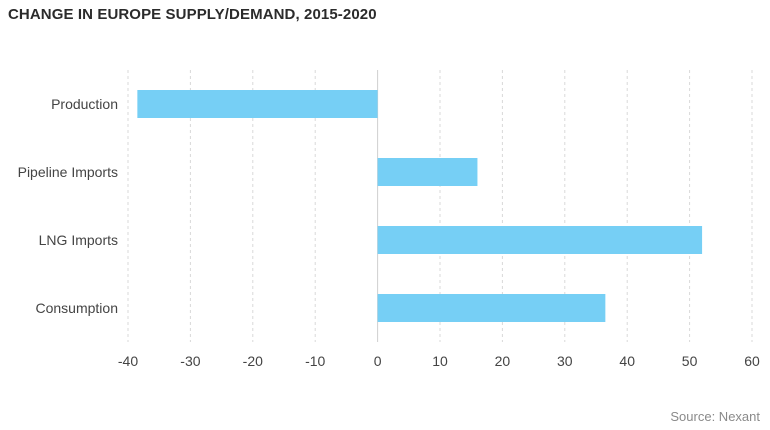 The height and width of the screenshot is (430, 770). What do you see at coordinates (427, 172) in the screenshot?
I see `bar-pipeline-imports` at bounding box center [427, 172].